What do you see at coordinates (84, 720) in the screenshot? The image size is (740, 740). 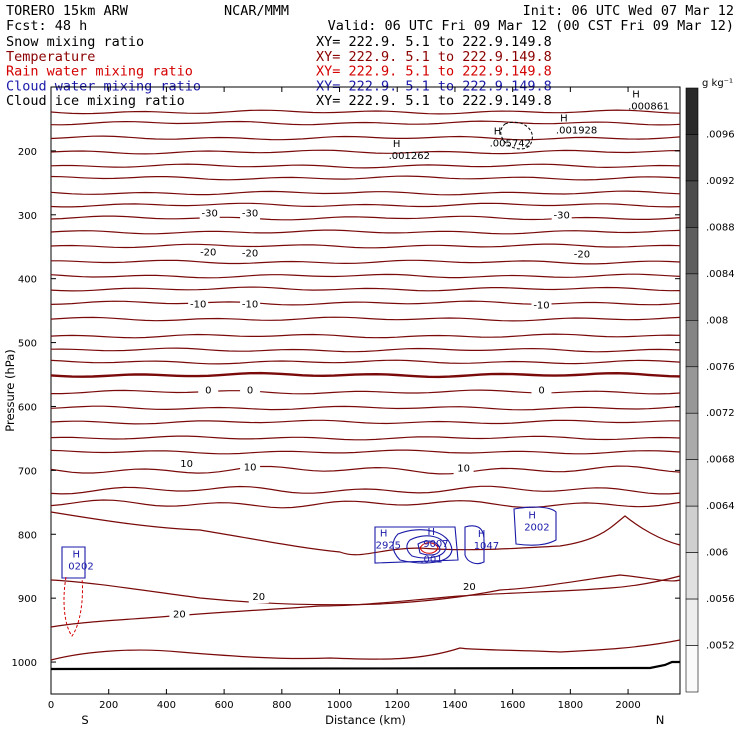 I see `south-label: S` at bounding box center [84, 720].